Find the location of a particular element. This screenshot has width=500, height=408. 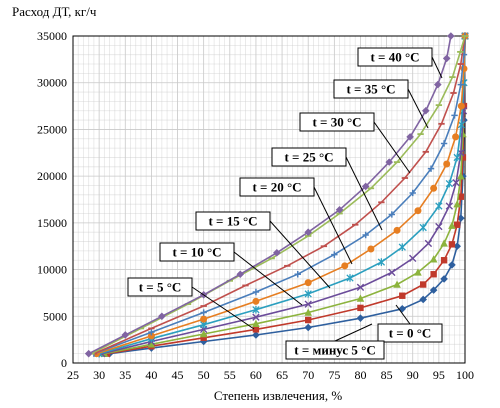

x-tick-label: 30 is located at coordinates (99, 375).